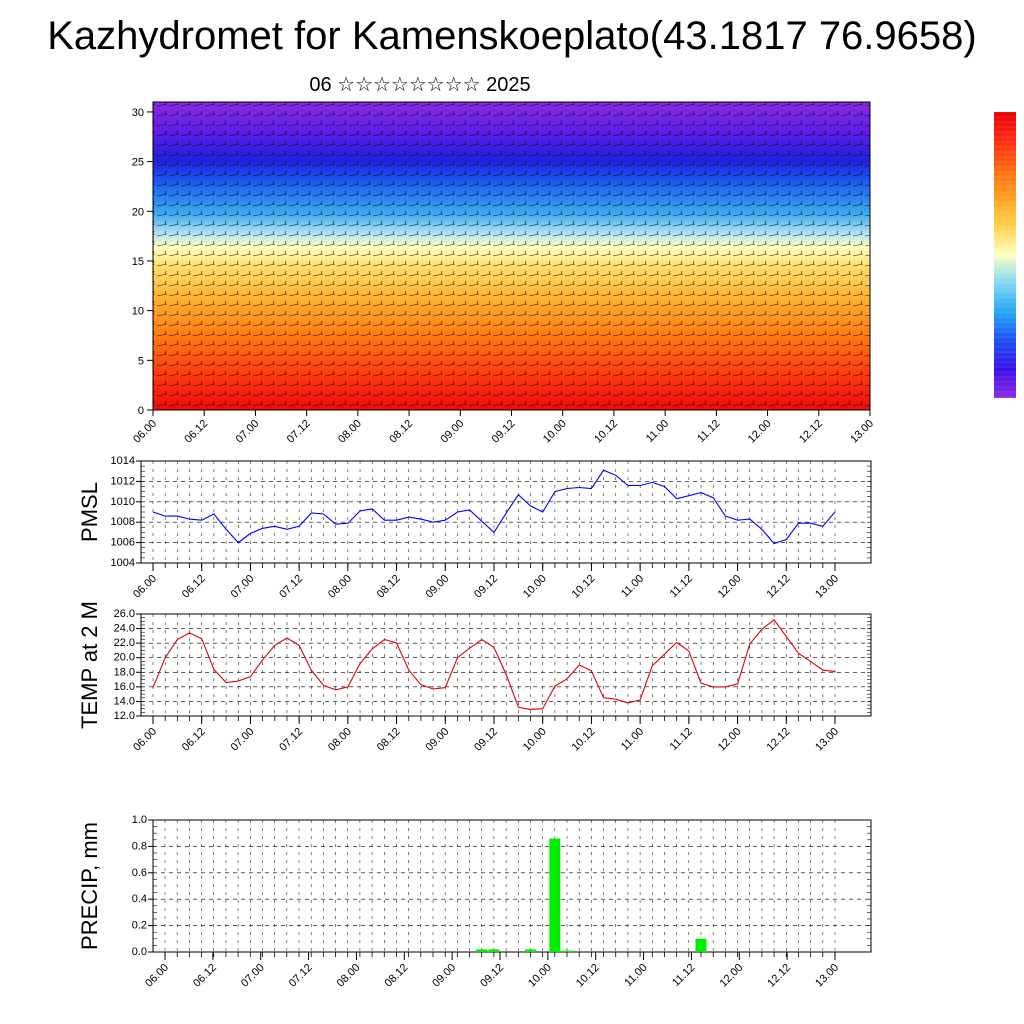 This screenshot has width=1024, height=1024. Describe the element at coordinates (138, 212) in the screenshot. I see `y-tick-label: 20` at that location.